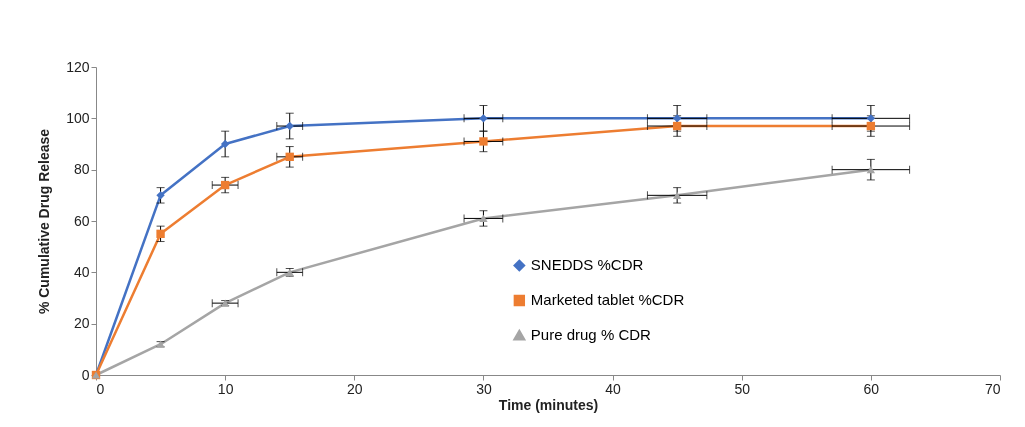 The image size is (1025, 427). Describe the element at coordinates (355, 388) in the screenshot. I see `x-tick-label: 20` at that location.